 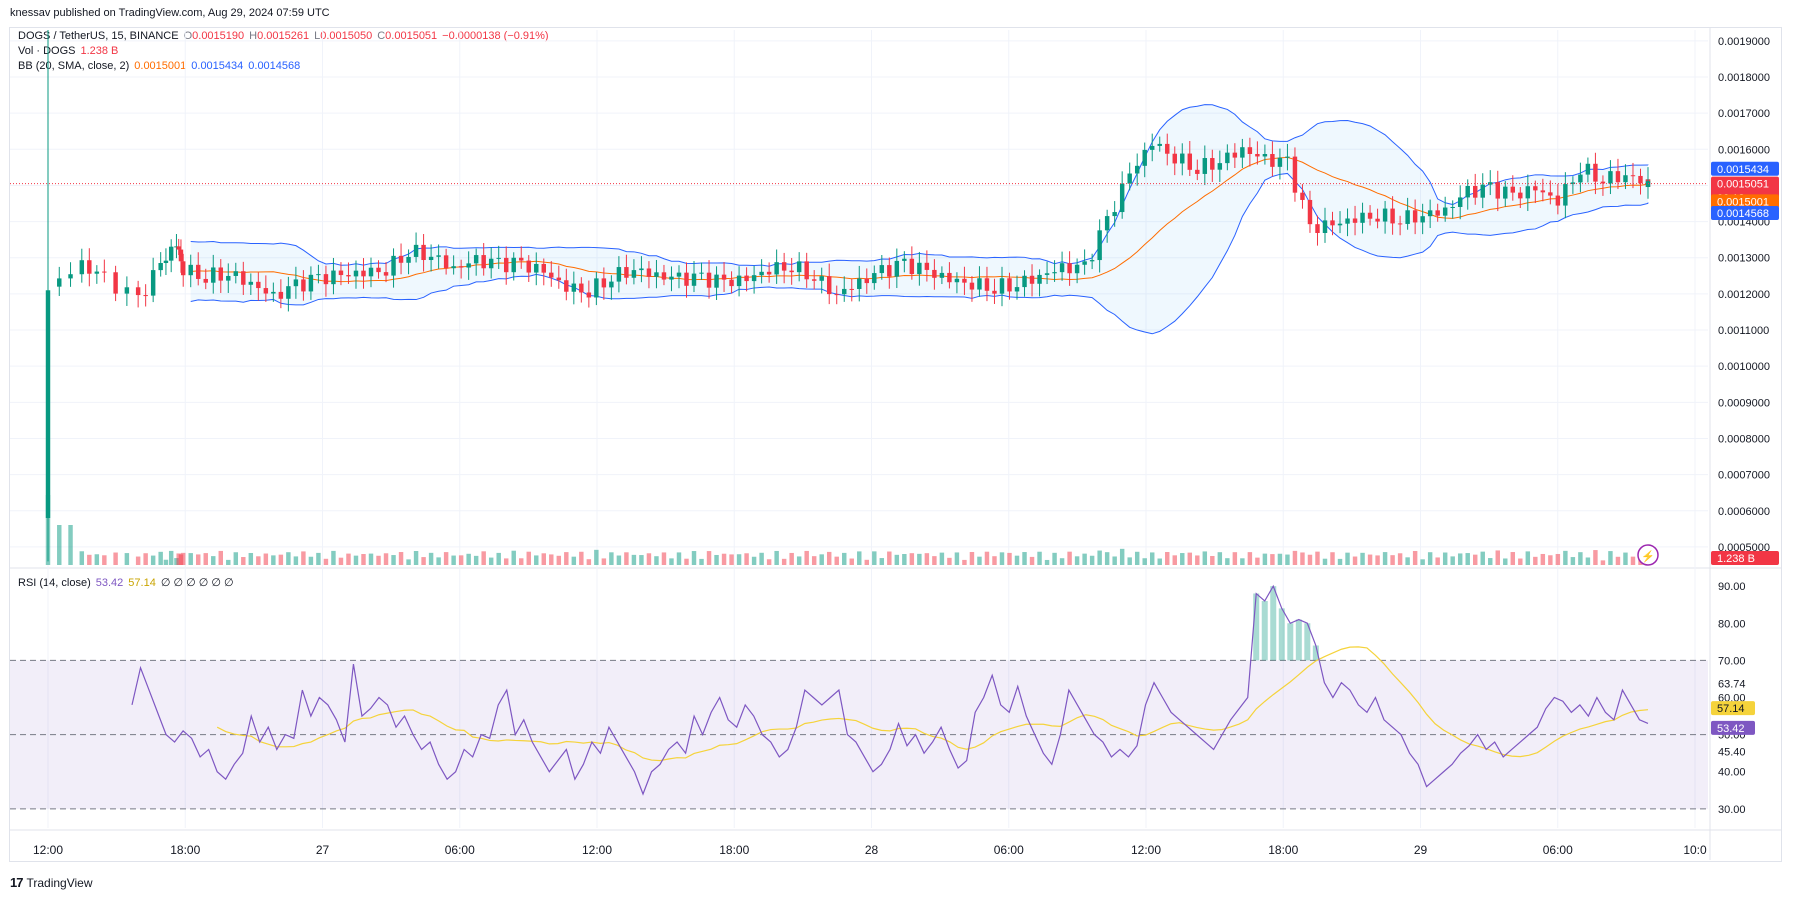 I want to click on high-value: 0.0015261, so click(x=283, y=36).